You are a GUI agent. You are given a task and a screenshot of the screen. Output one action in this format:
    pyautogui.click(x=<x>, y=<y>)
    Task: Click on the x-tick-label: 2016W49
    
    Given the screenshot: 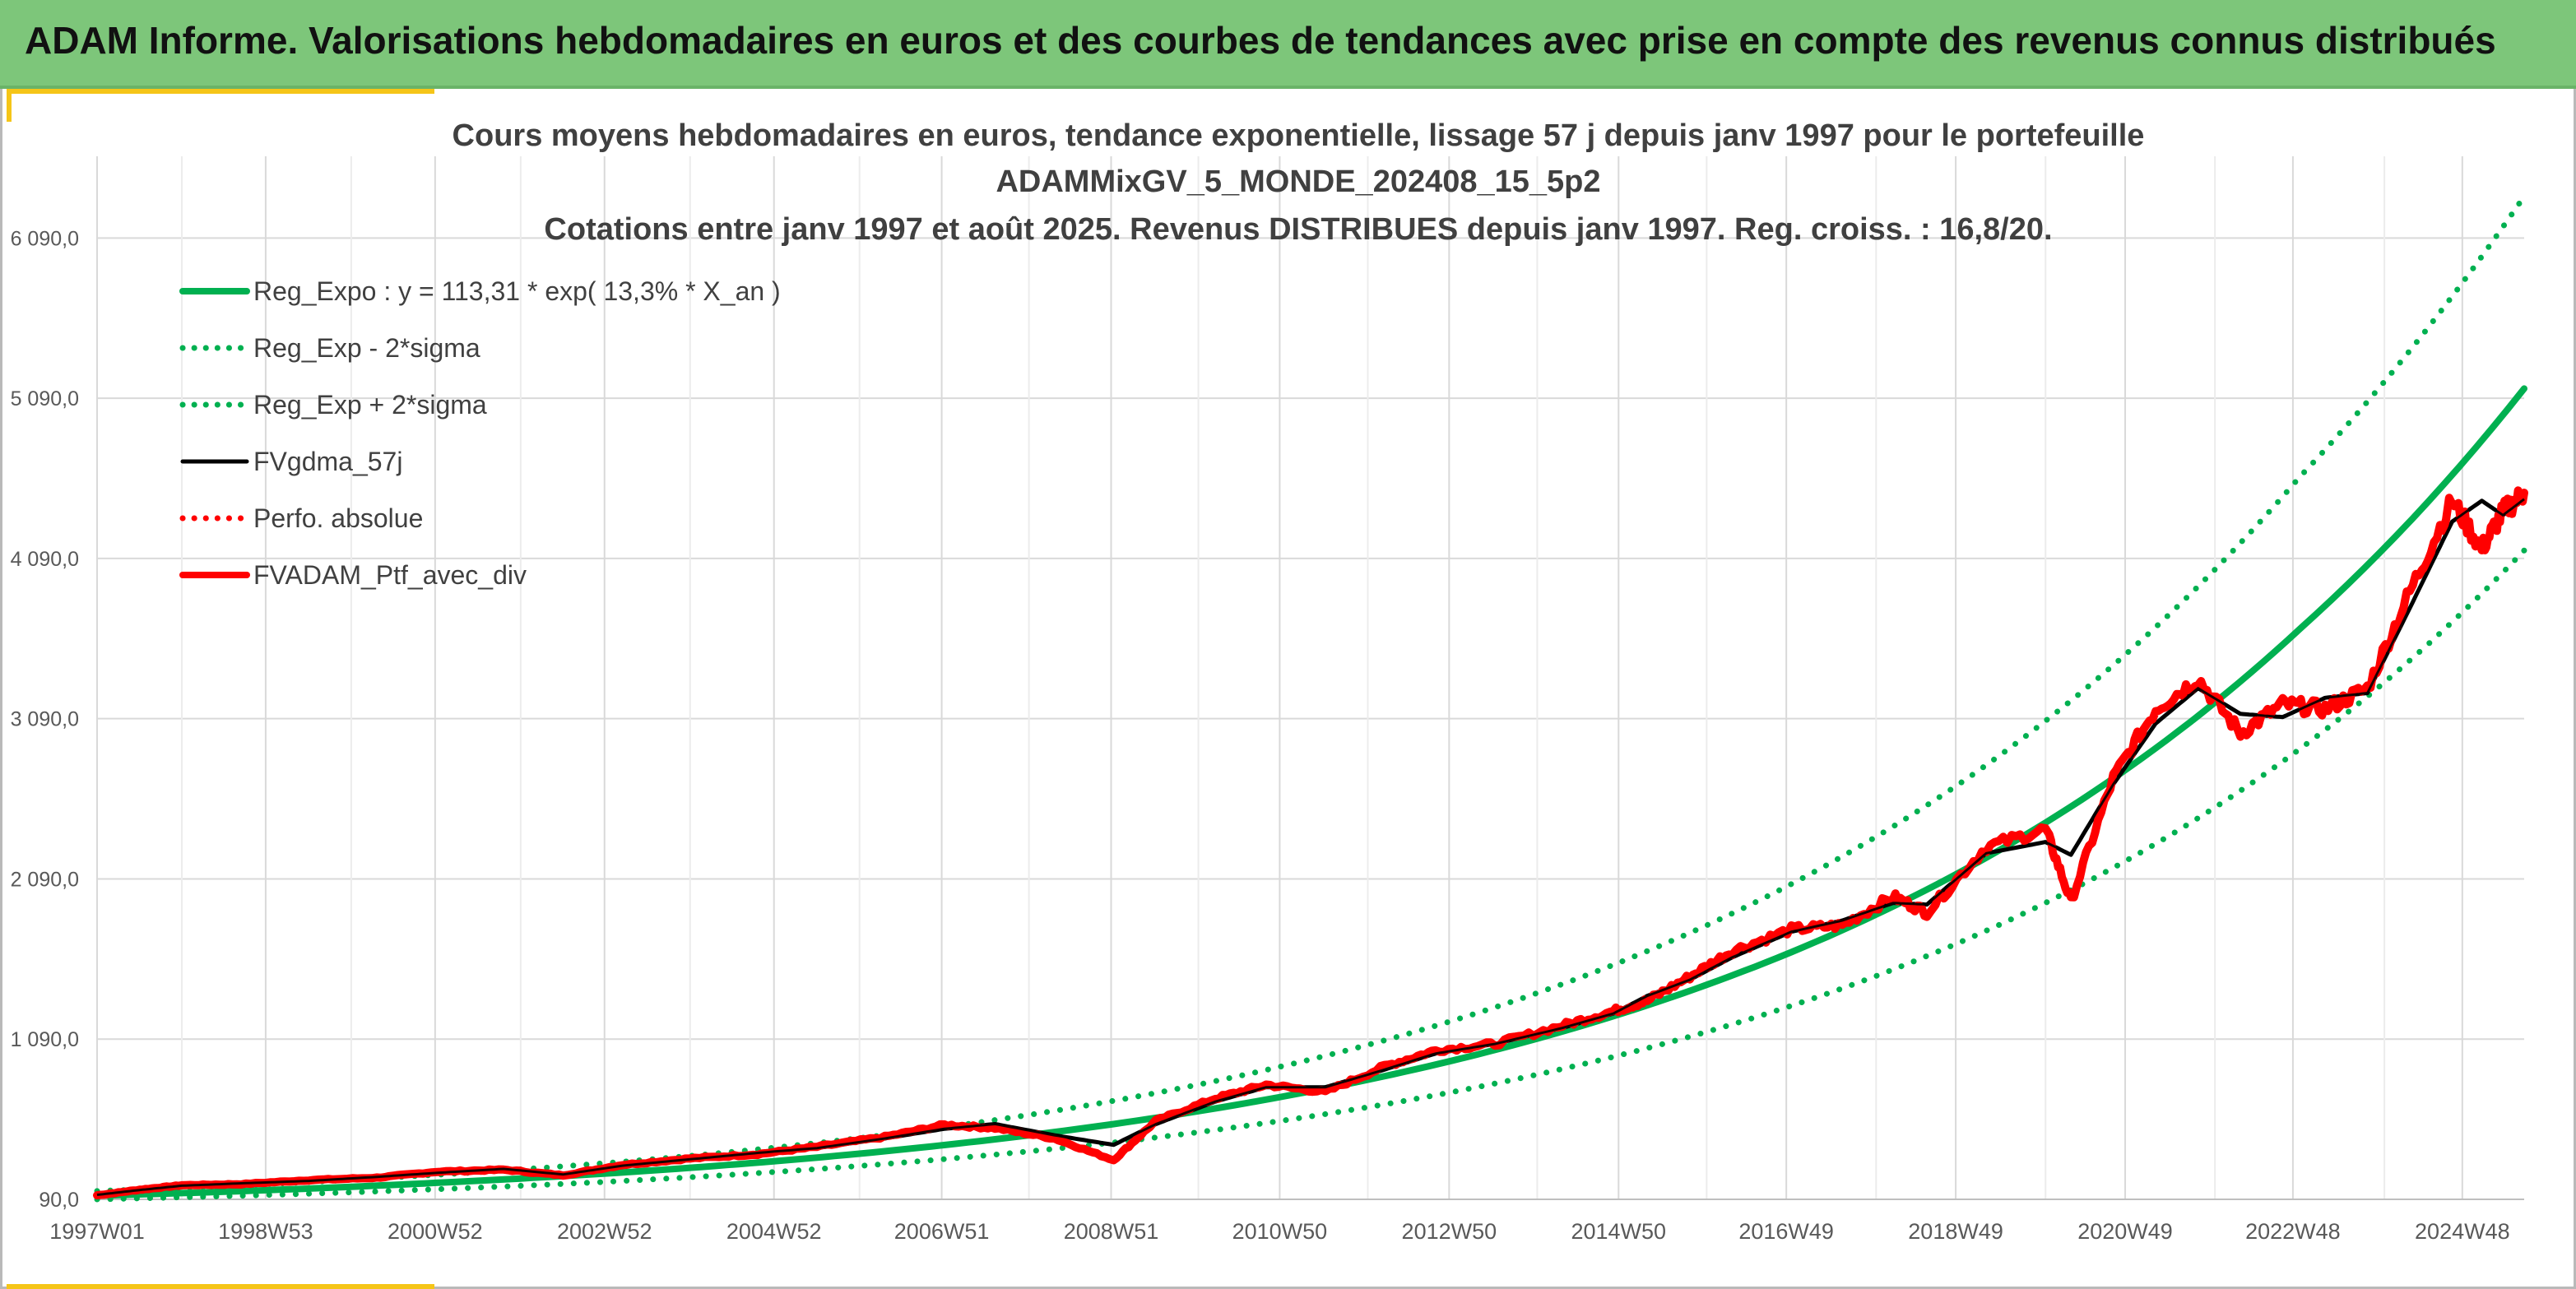 What is the action you would take?
    pyautogui.click(x=1786, y=1231)
    